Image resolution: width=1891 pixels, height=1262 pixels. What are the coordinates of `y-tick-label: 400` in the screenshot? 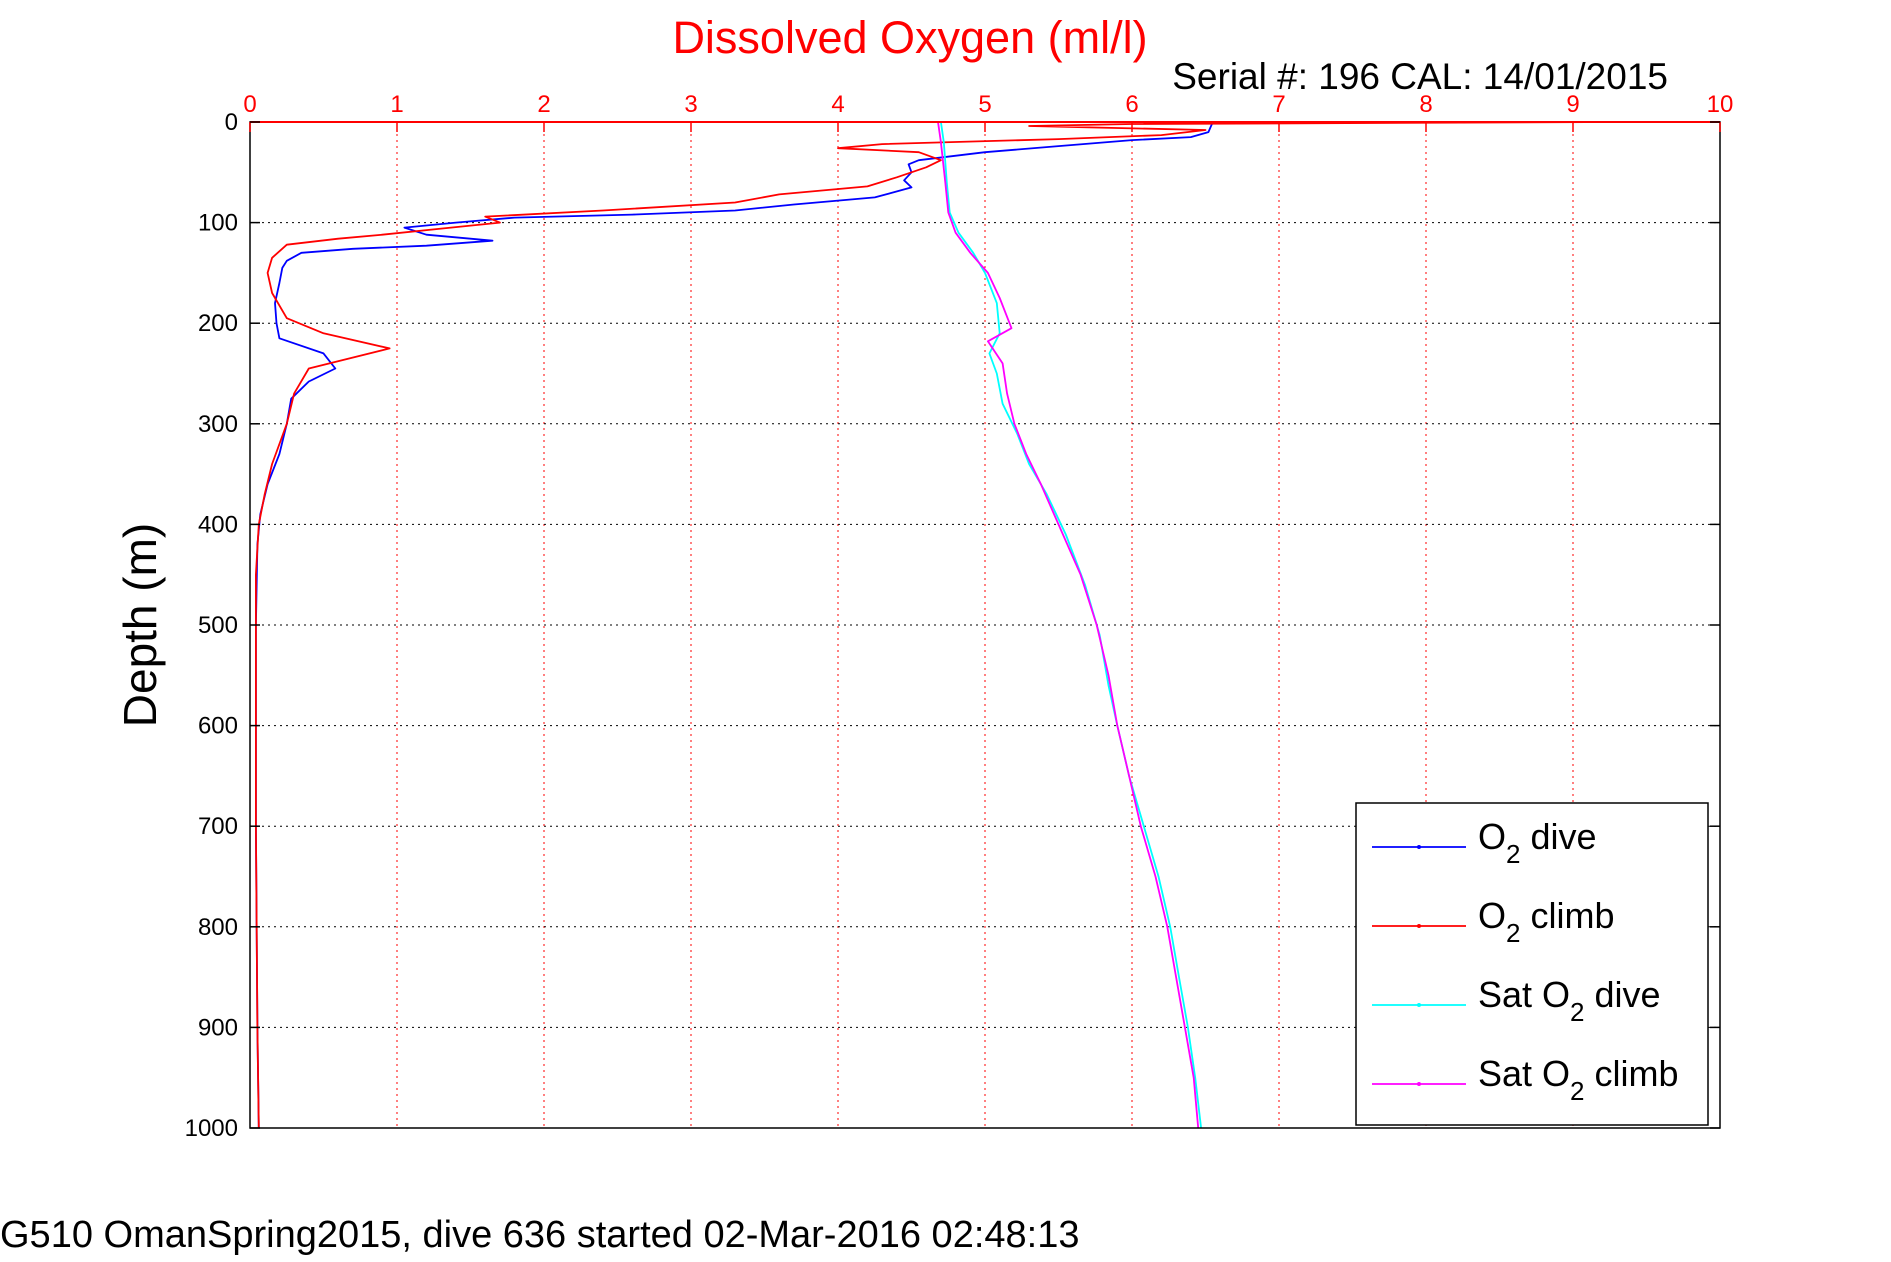 It's located at (218, 524).